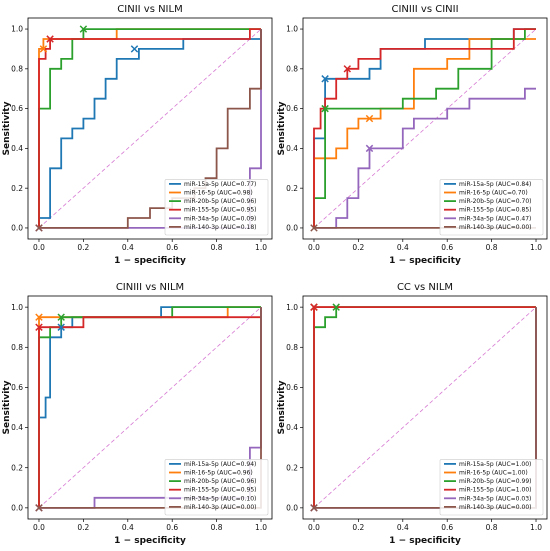 Image resolution: width=550 pixels, height=551 pixels. Describe the element at coordinates (149, 9) in the screenshot. I see `chart-title: CINII vs NILM` at that location.